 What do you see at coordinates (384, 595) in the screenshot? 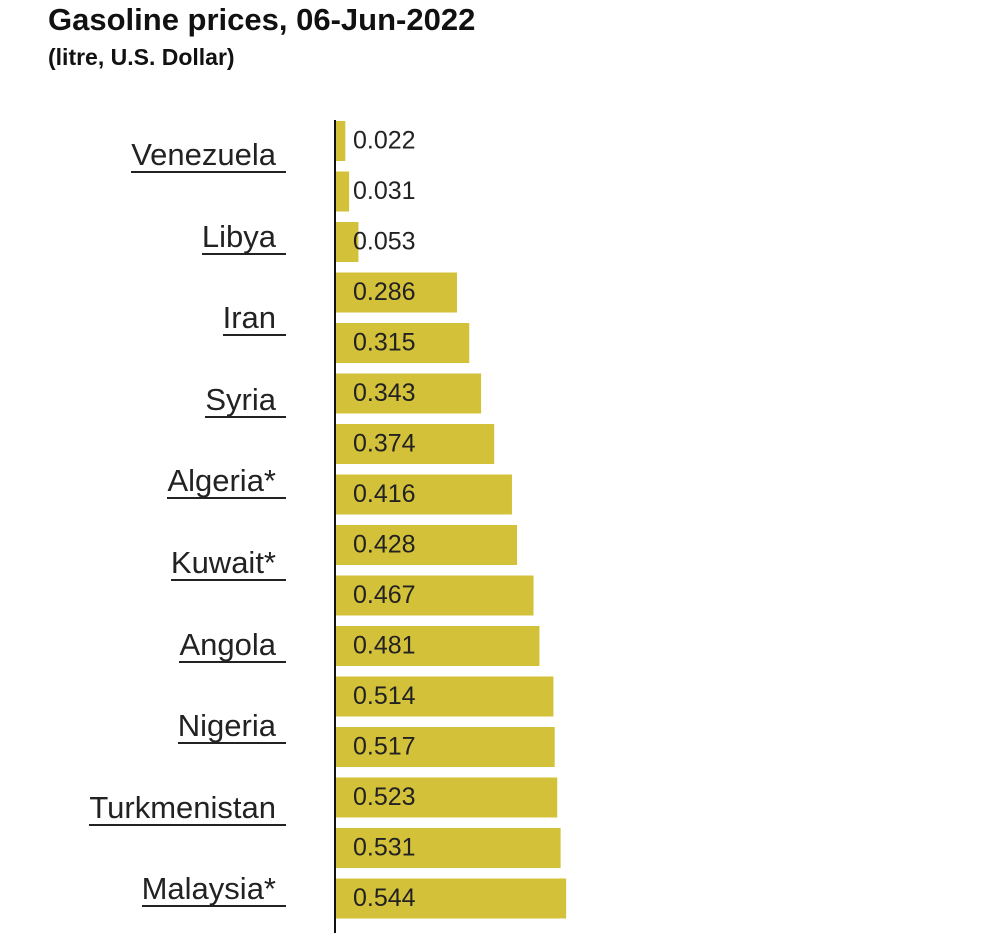
I see `value-label: 0.467` at bounding box center [384, 595].